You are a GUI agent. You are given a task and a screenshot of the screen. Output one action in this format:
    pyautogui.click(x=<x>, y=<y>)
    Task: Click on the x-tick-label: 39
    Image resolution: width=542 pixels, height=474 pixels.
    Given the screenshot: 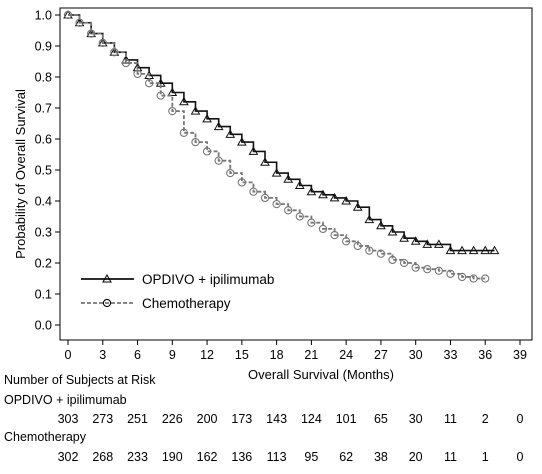 What is the action you would take?
    pyautogui.click(x=520, y=355)
    